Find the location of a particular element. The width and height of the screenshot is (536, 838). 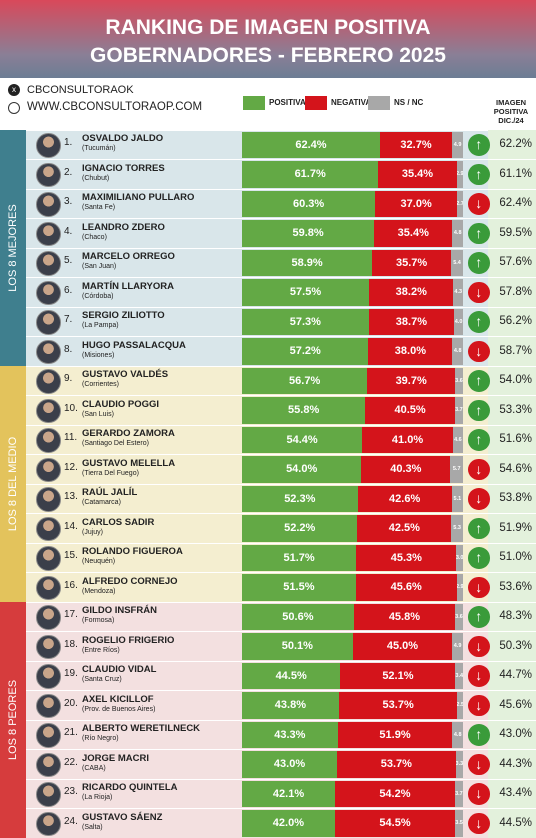

value-label: 40.5% is located at coordinates (410, 410).